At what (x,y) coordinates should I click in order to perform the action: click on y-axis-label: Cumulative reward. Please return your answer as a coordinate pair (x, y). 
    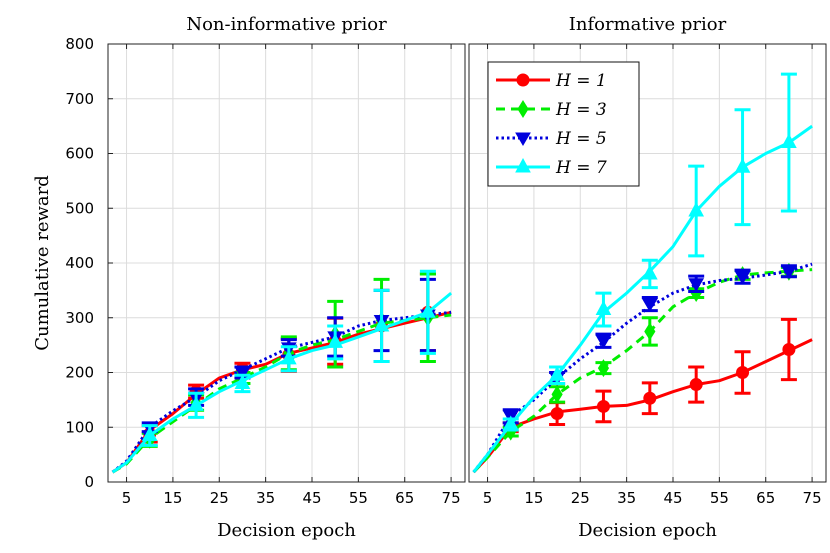
    Looking at the image, I should click on (42, 263).